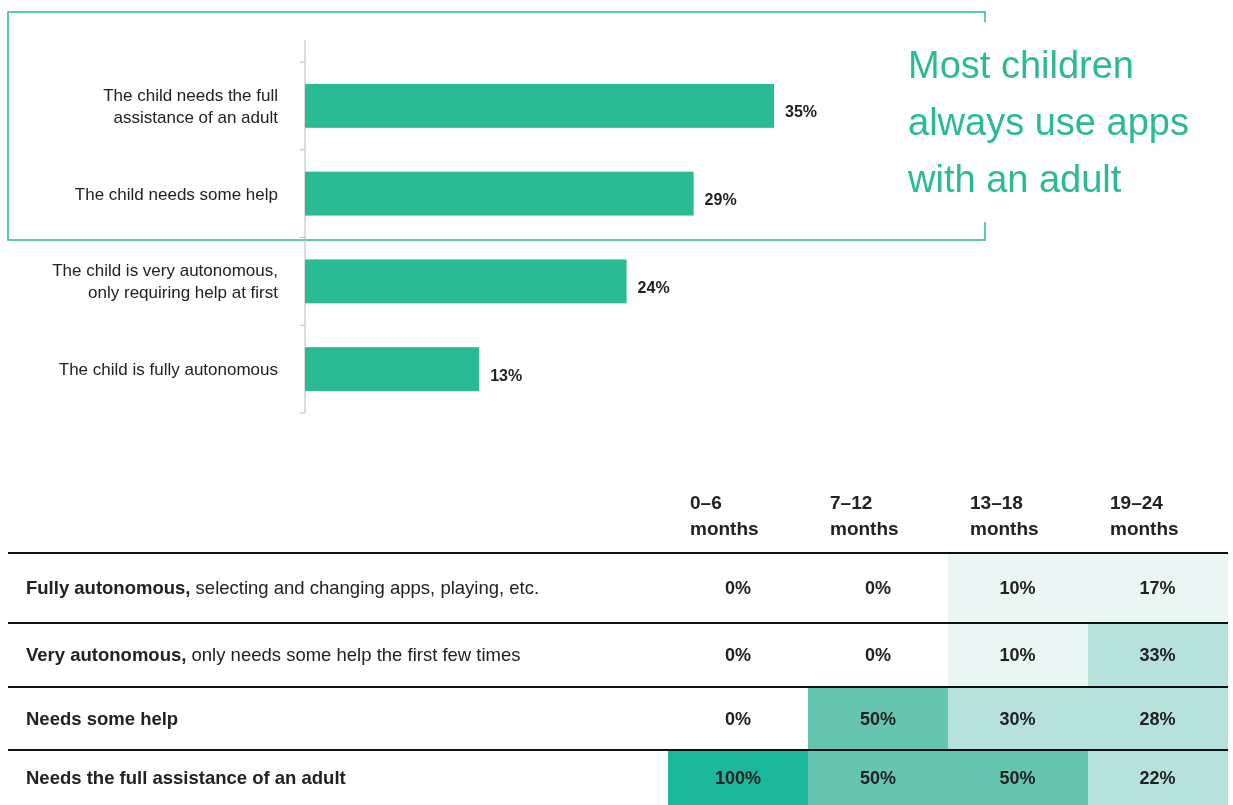 The height and width of the screenshot is (805, 1233). What do you see at coordinates (273, 655) in the screenshot?
I see `y-tick-label: Very autonomous, only needs some help the first few times` at bounding box center [273, 655].